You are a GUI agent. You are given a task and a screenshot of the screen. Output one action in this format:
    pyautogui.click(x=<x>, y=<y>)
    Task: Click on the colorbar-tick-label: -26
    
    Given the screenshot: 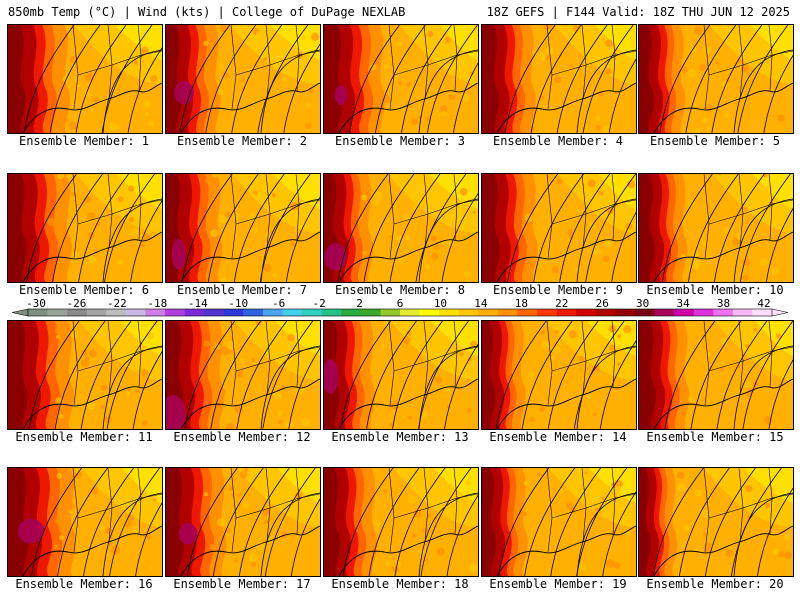 What is the action you would take?
    pyautogui.click(x=77, y=303)
    